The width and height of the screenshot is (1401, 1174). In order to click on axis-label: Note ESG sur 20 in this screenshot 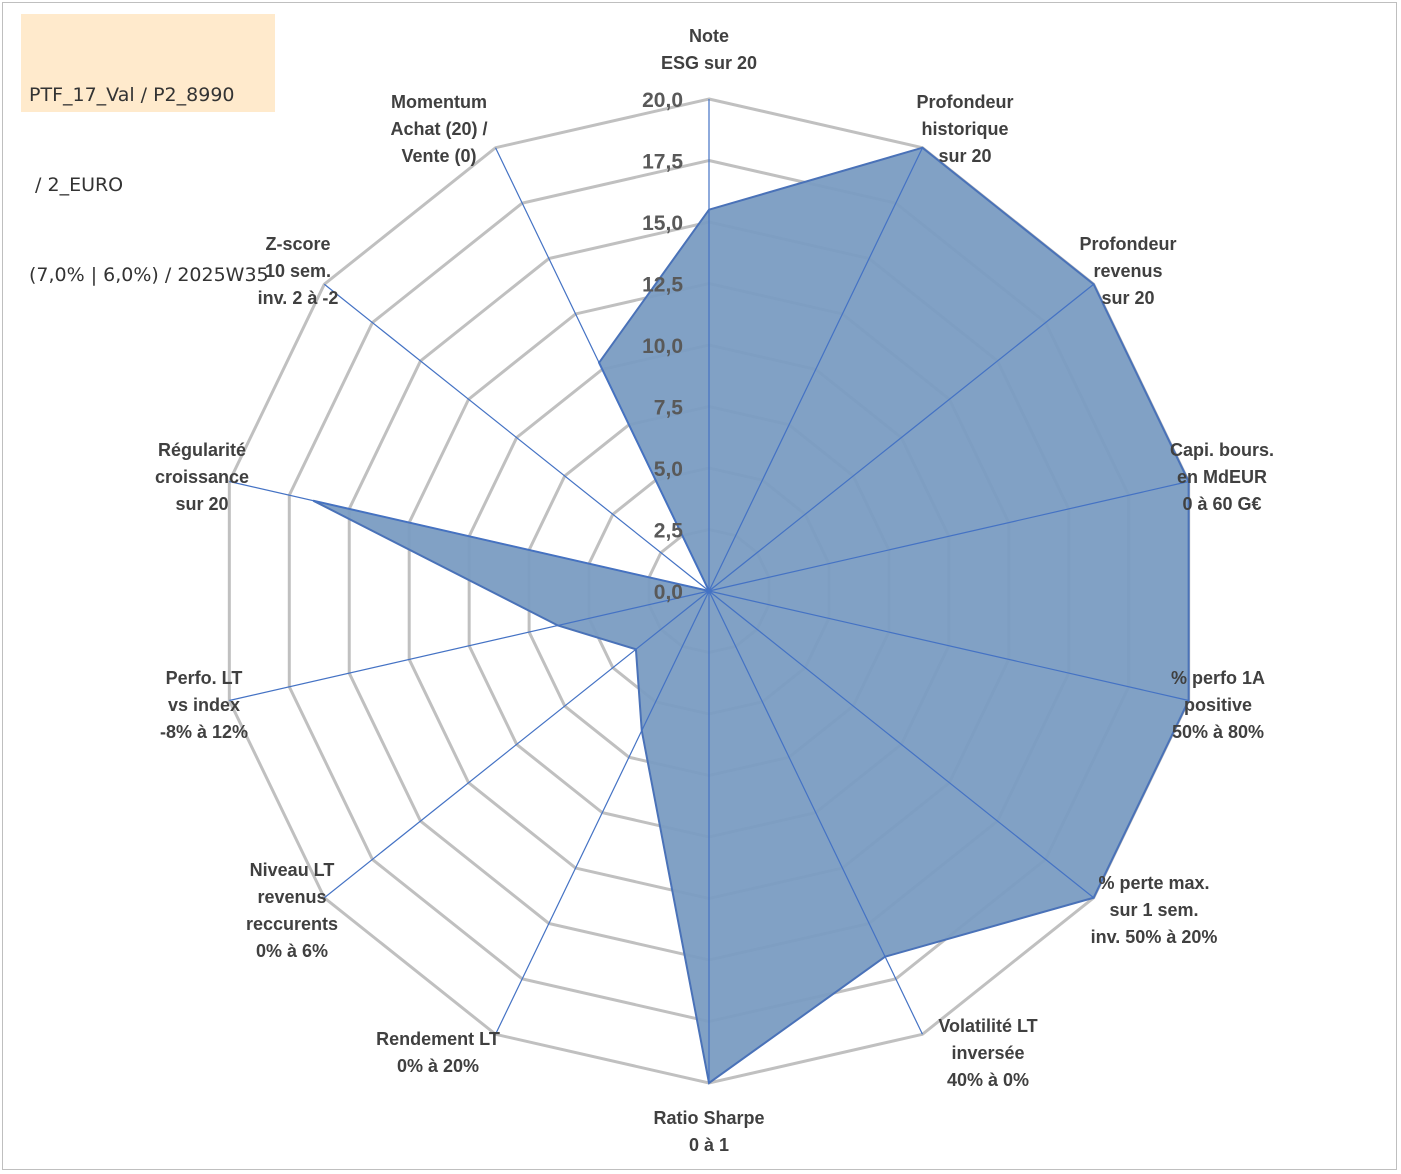, I will do `click(709, 49)`.